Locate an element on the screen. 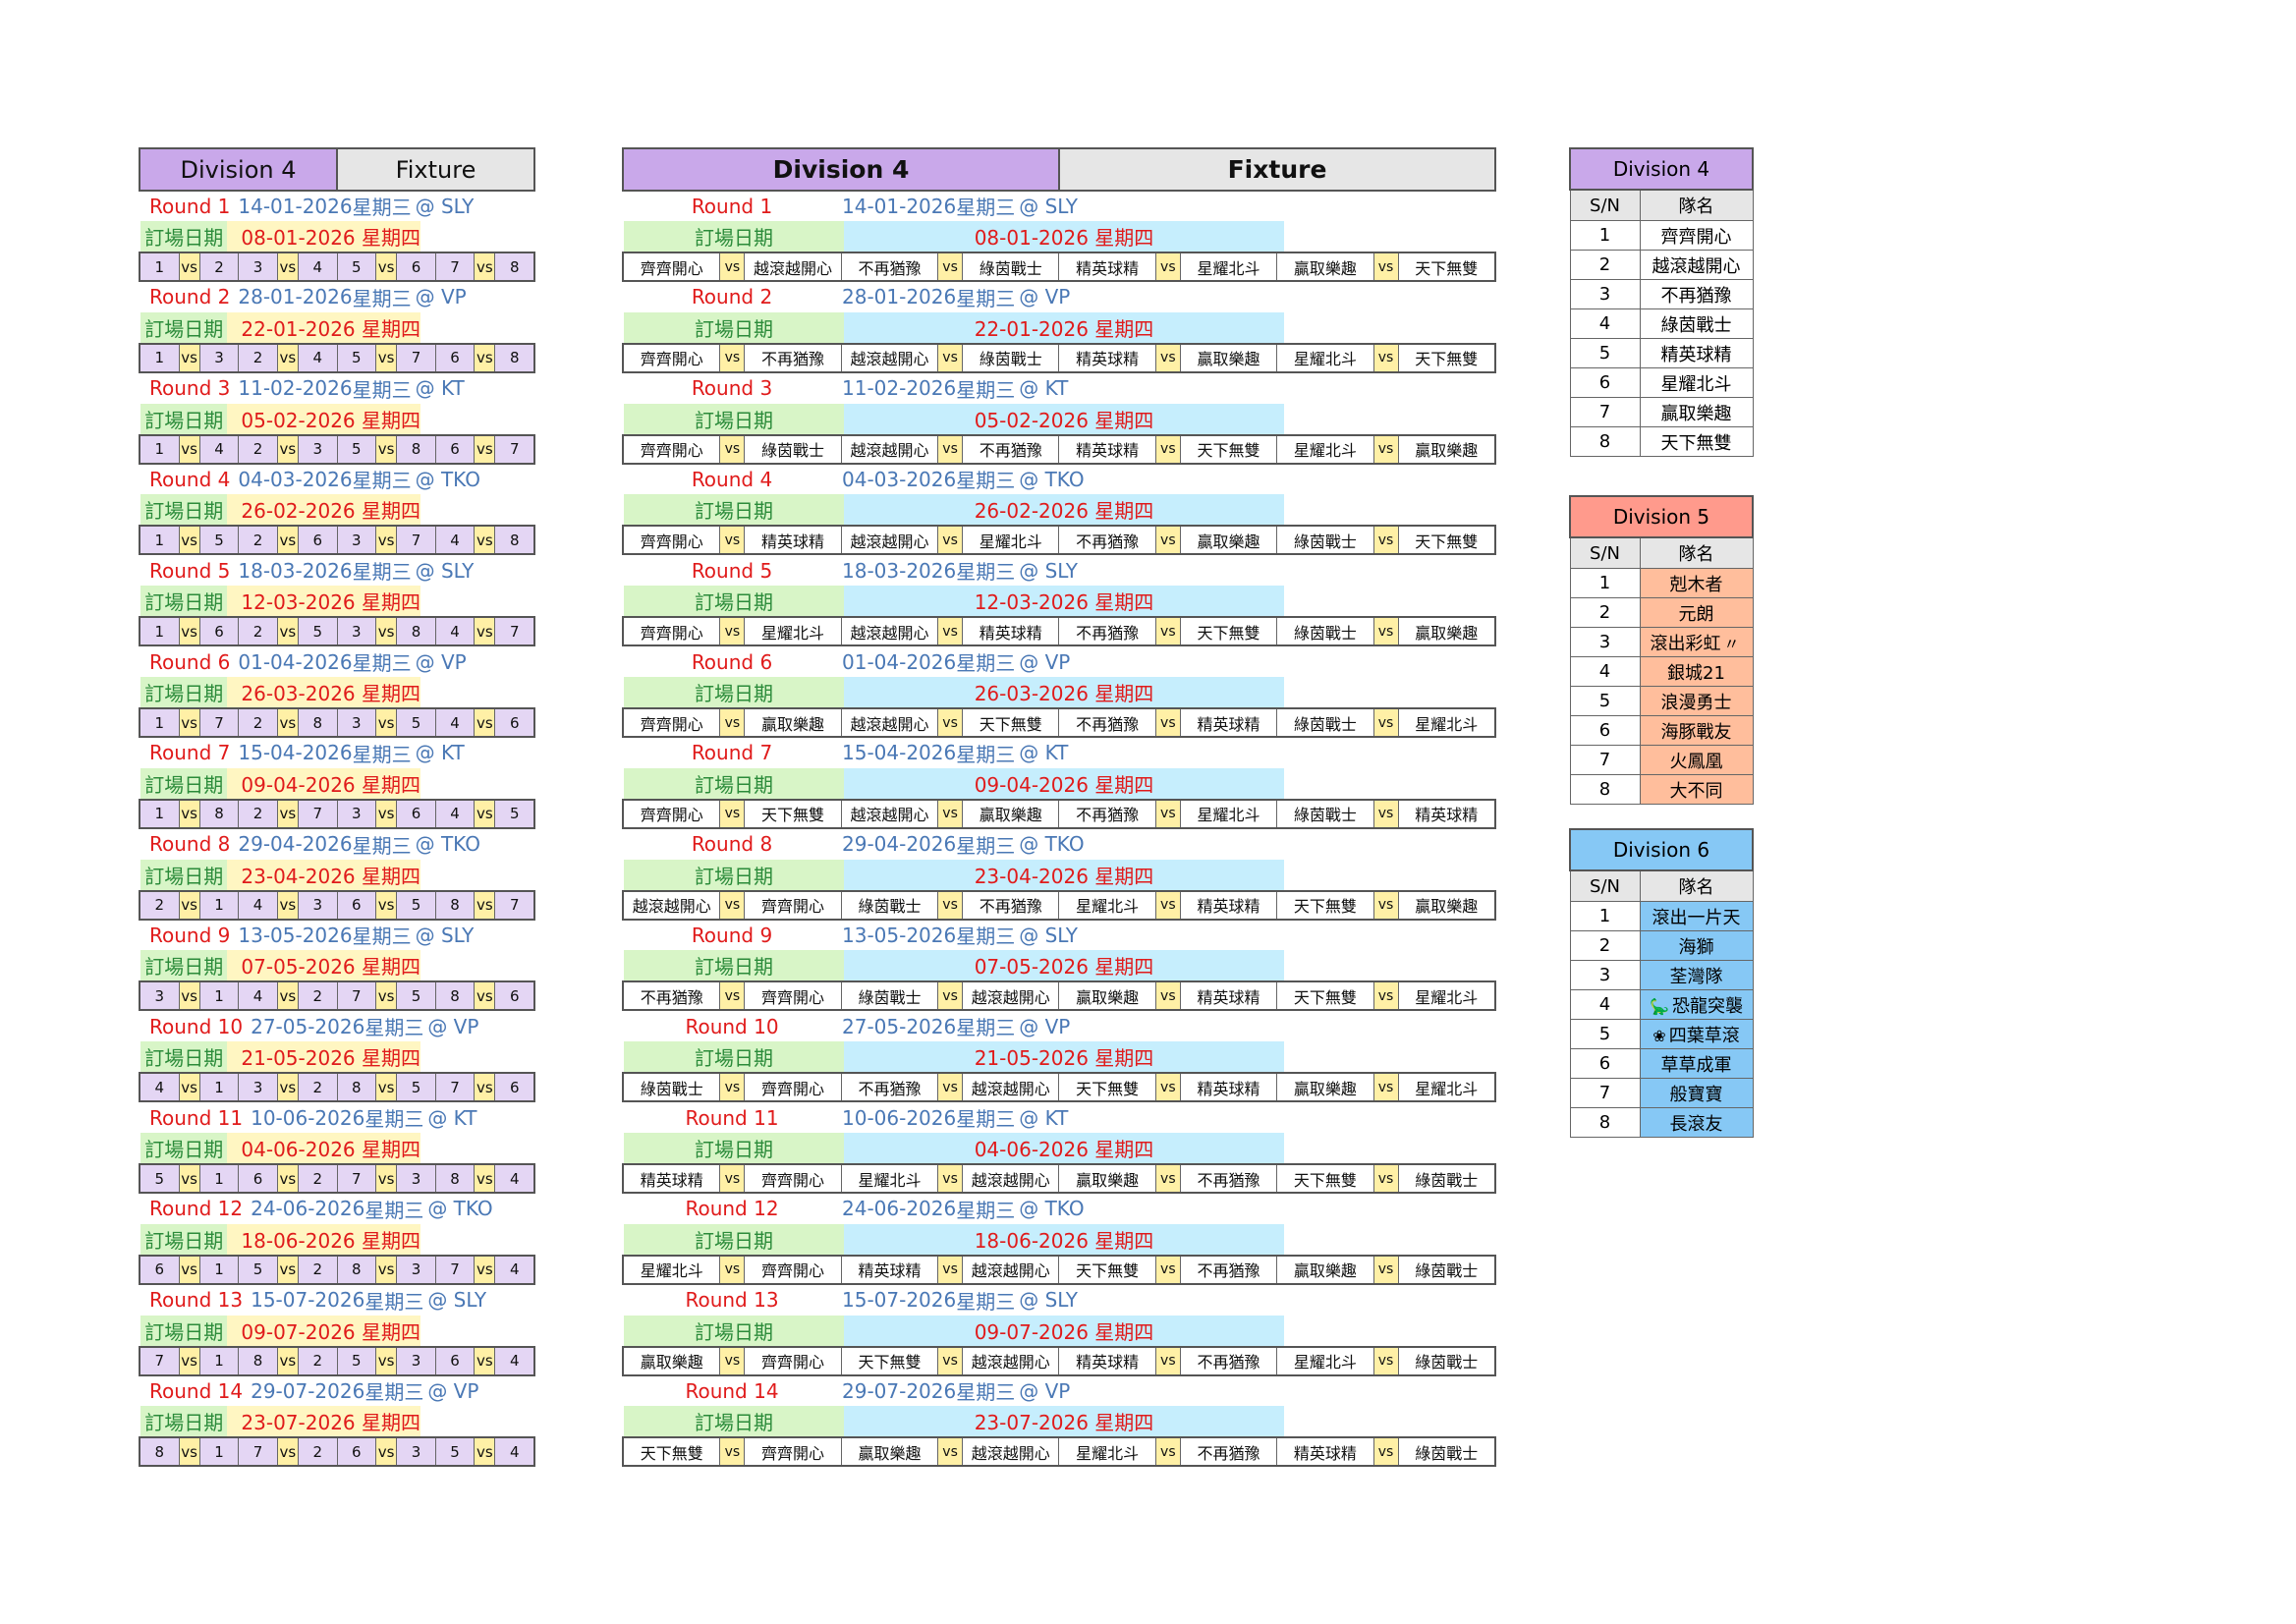 The height and width of the screenshot is (1624, 2296). team-name: 星耀北斗 is located at coordinates (890, 1178).